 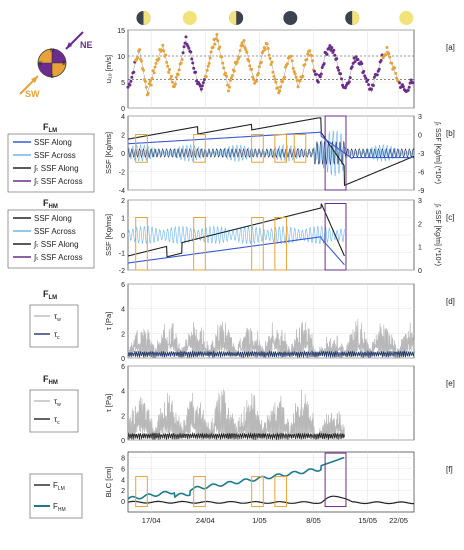 What do you see at coordinates (50, 295) in the screenshot?
I see `legend-title: FLM` at bounding box center [50, 295].